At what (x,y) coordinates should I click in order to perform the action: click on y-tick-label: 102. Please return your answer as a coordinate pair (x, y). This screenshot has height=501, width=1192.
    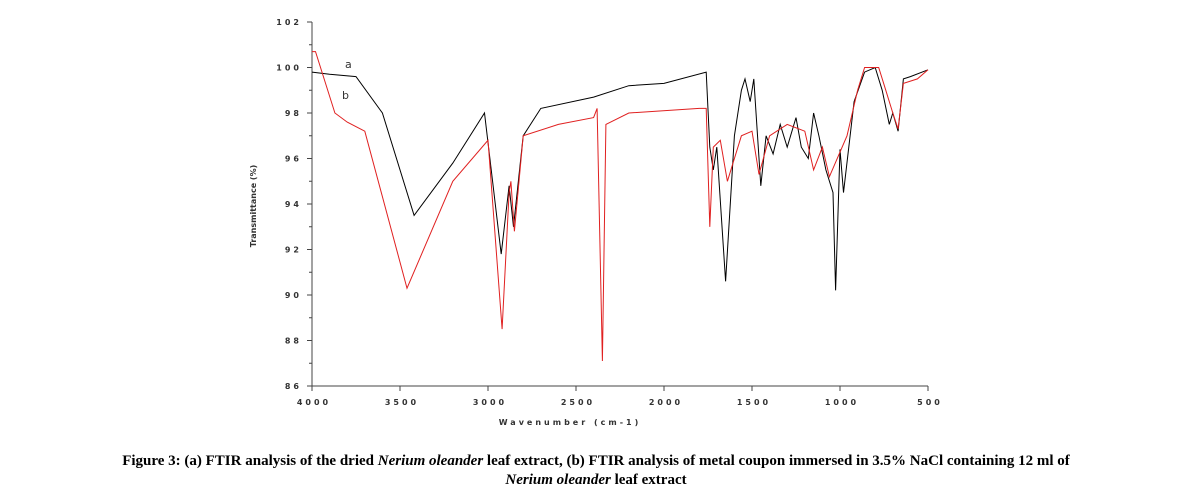
    Looking at the image, I should click on (289, 22).